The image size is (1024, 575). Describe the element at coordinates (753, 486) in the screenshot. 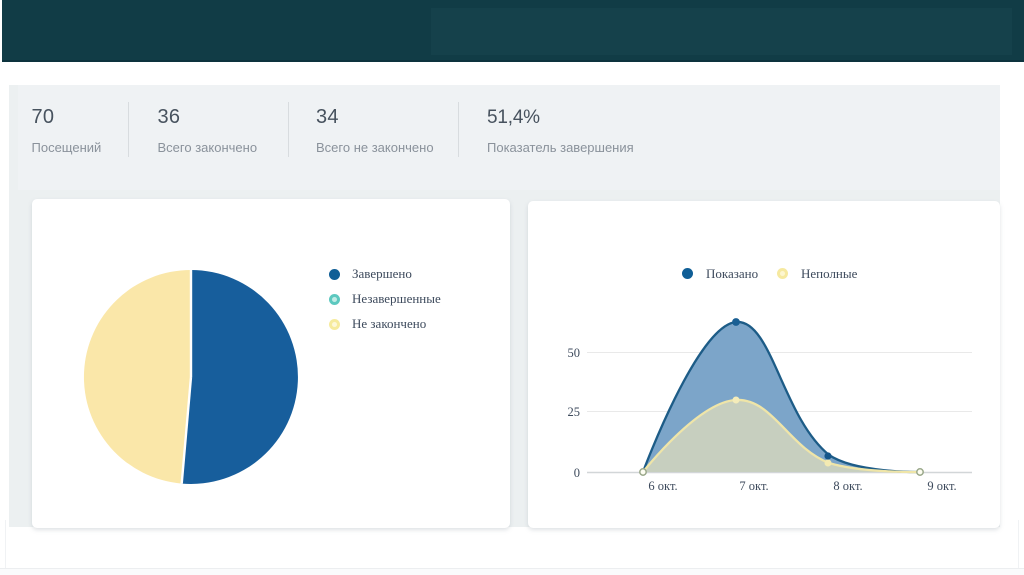

I see `svg-text: 7 окт.` at that location.